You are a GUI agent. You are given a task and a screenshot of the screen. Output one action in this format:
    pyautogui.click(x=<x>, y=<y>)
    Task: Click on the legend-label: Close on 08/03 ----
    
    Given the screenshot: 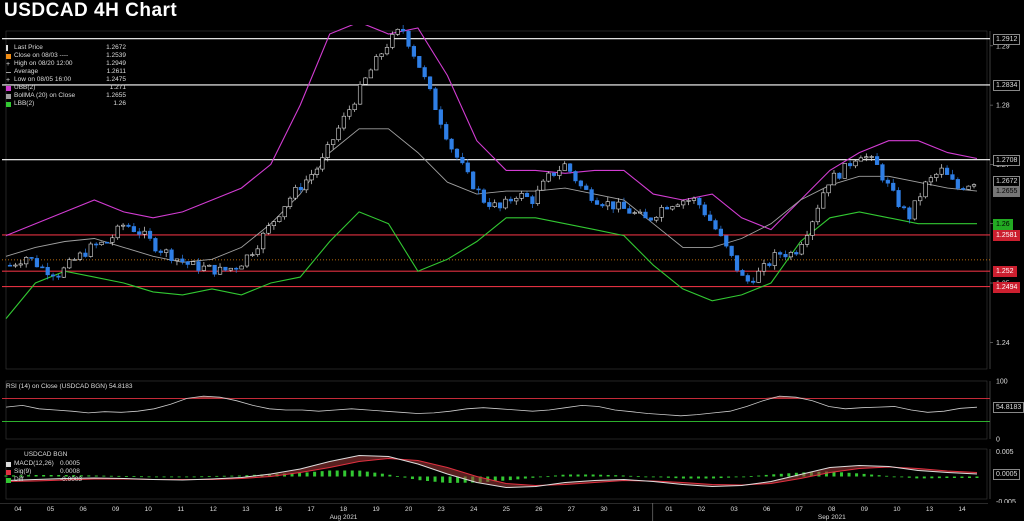 What is the action you would take?
    pyautogui.click(x=41, y=55)
    